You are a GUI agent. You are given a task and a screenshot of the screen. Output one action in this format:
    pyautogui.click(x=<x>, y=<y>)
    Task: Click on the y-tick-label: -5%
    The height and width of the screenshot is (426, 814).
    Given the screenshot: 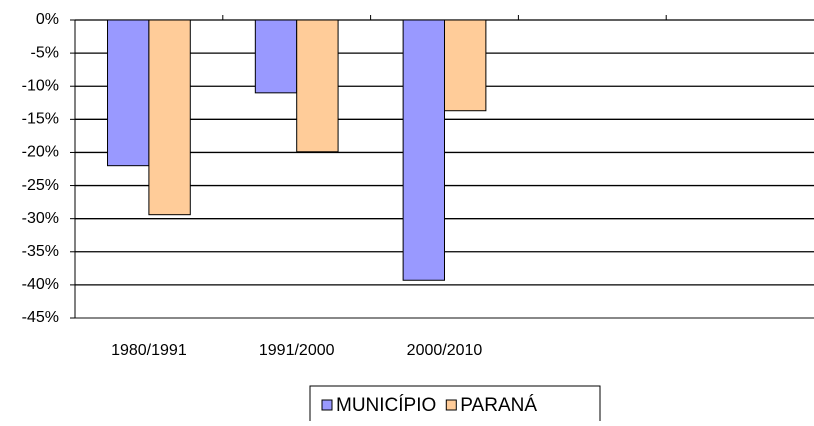 What is the action you would take?
    pyautogui.click(x=45, y=52)
    